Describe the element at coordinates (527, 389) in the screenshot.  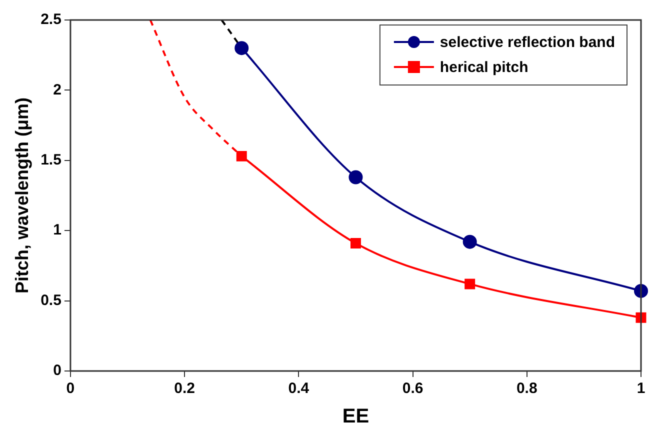
I see `x-tick-label: 0.8` at that location.